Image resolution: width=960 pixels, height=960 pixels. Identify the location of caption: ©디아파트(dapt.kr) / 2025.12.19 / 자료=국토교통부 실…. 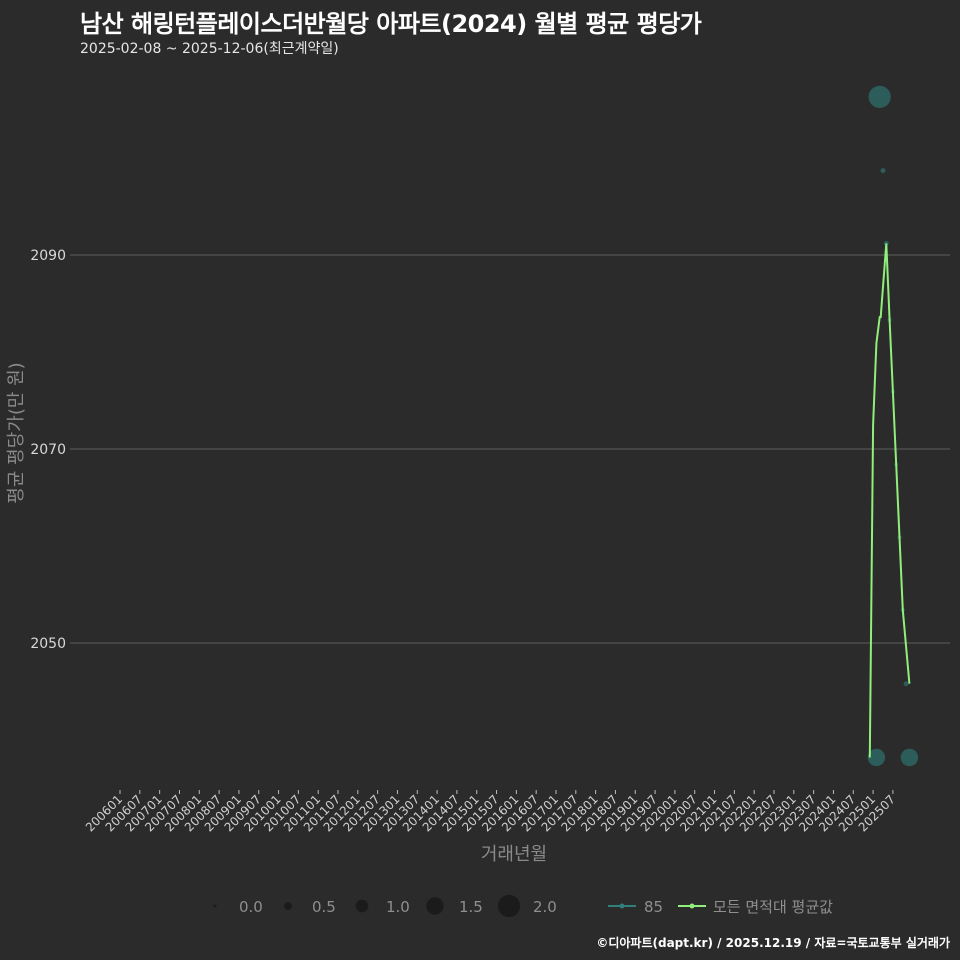
(773, 943).